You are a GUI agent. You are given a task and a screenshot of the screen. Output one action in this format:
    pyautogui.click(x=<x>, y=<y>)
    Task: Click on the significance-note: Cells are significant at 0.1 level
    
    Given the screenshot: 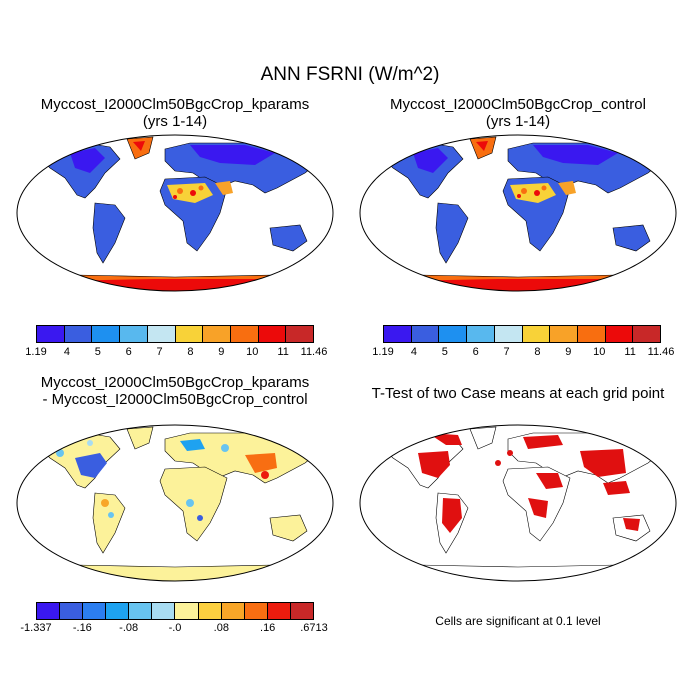 What is the action you would take?
    pyautogui.click(x=518, y=621)
    